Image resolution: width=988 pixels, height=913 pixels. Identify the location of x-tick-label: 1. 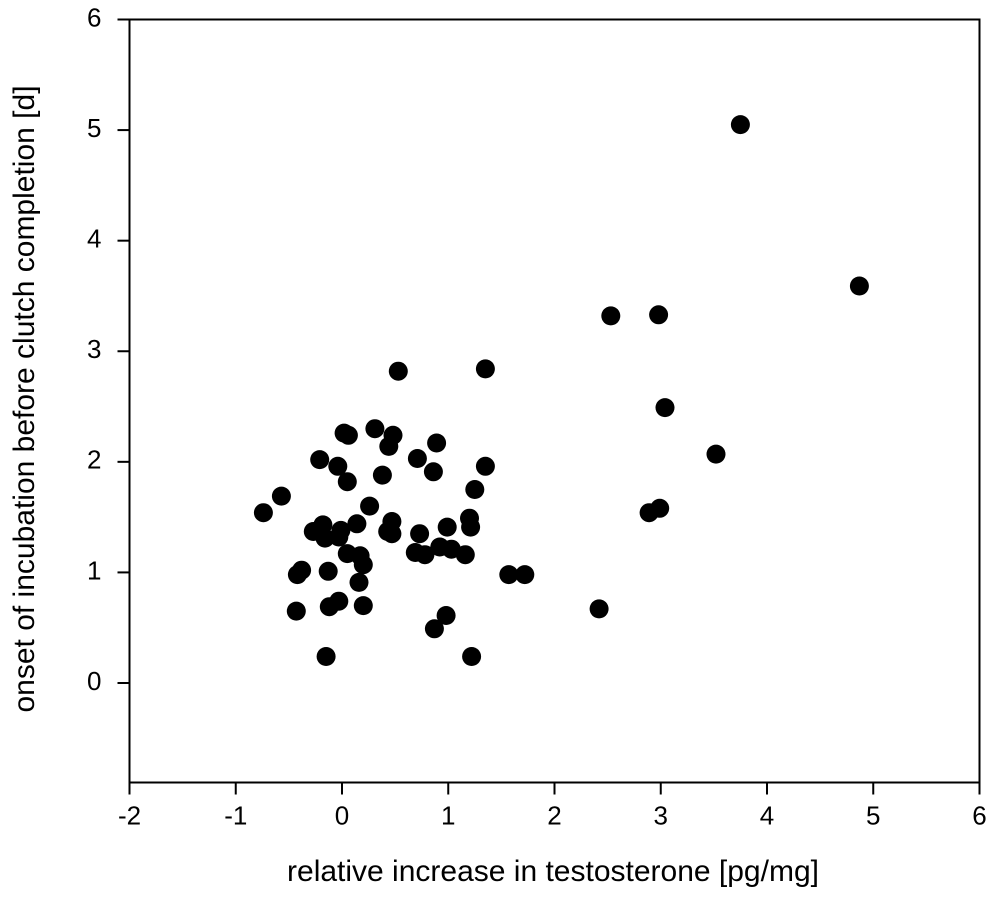
(448, 816).